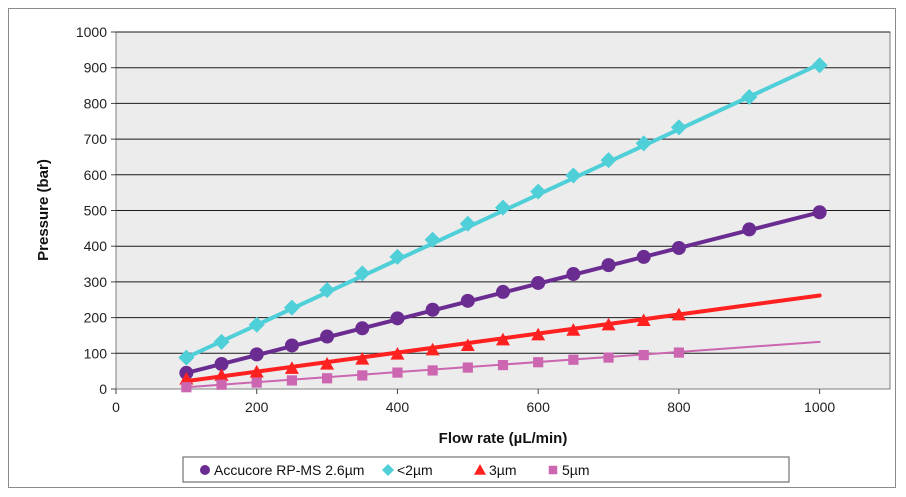  I want to click on y-tick-label: 1000, so click(91, 32).